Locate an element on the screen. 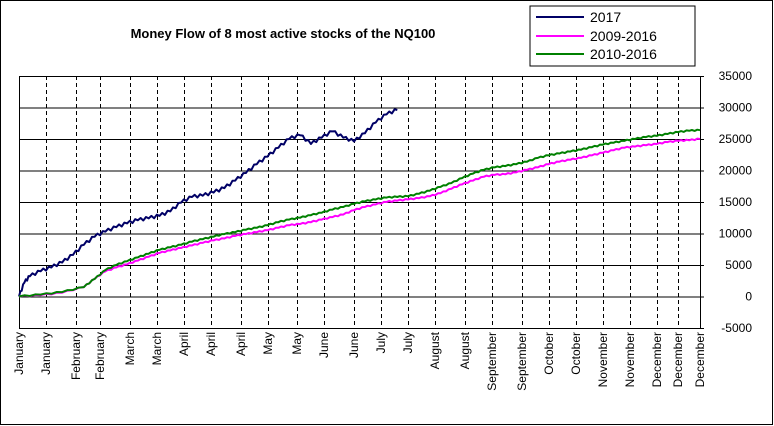 The width and height of the screenshot is (774, 426). y-tick-label: 15000 is located at coordinates (736, 202).